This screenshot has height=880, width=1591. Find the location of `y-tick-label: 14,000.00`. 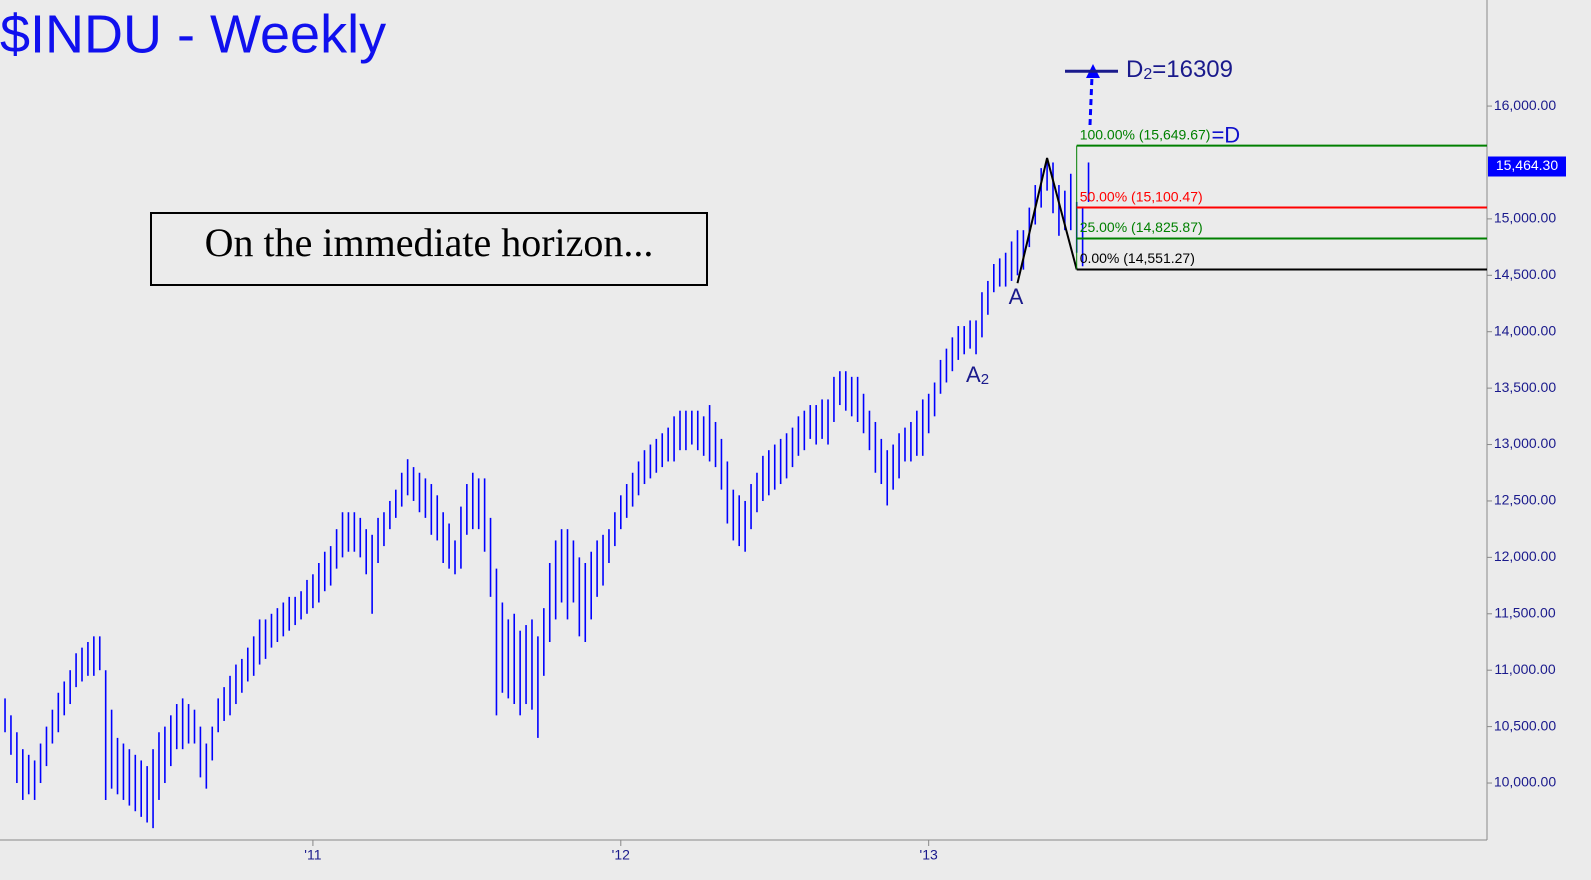

y-tick-label: 14,000.00 is located at coordinates (1525, 330).